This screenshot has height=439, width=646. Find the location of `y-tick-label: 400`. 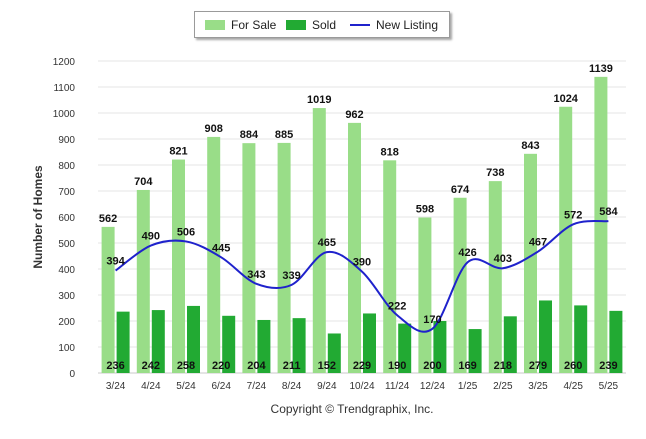

y-tick-label: 400 is located at coordinates (66, 270).